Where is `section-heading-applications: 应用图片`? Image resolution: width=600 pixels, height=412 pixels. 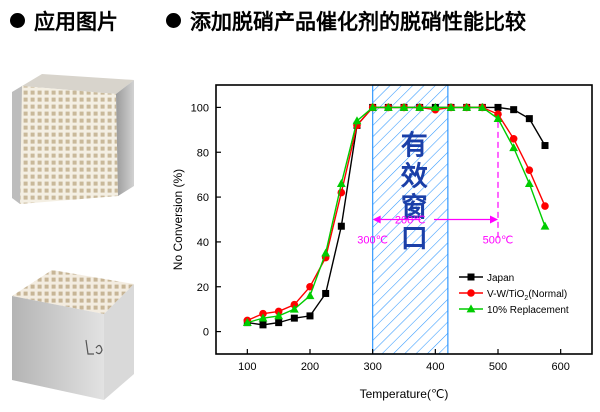 section-heading-applications: 应用图片 is located at coordinates (64, 21).